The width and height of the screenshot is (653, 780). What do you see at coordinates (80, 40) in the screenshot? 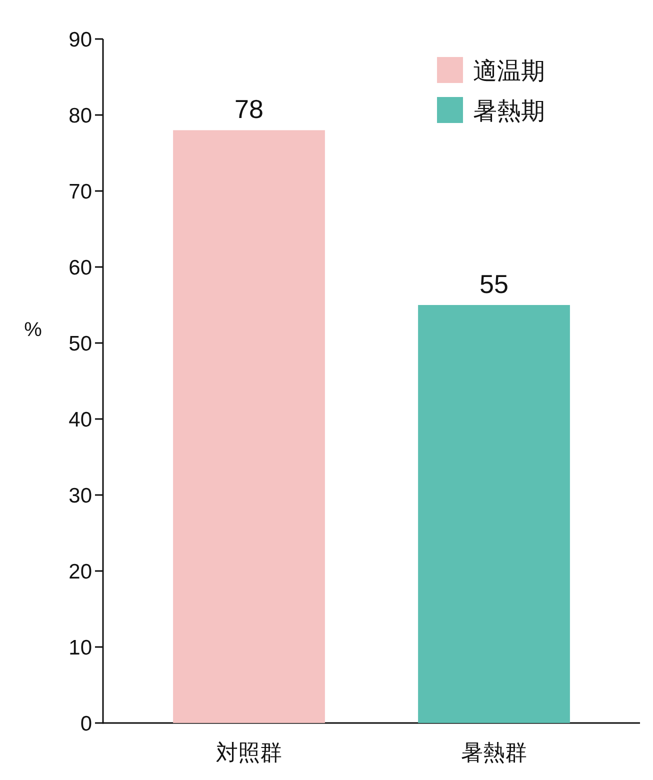
I see `y-tick-label: 90` at bounding box center [80, 40].